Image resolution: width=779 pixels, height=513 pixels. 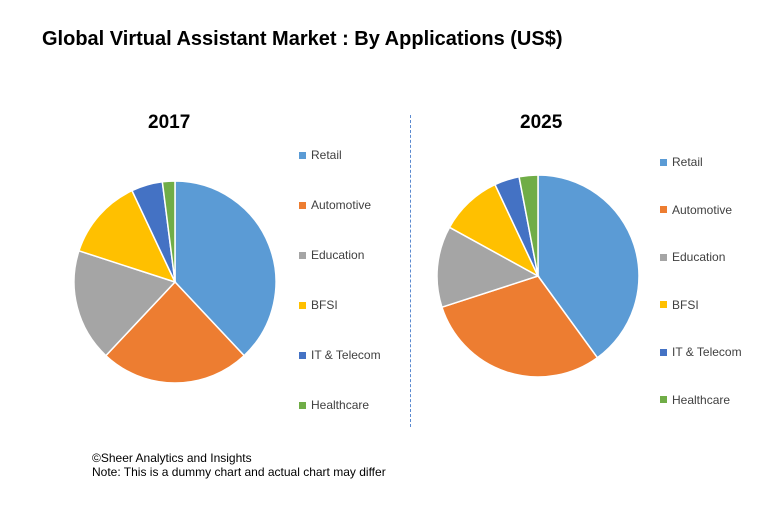 I want to click on copyright-text: ©Sheer Analytics and Insights, so click(x=172, y=458).